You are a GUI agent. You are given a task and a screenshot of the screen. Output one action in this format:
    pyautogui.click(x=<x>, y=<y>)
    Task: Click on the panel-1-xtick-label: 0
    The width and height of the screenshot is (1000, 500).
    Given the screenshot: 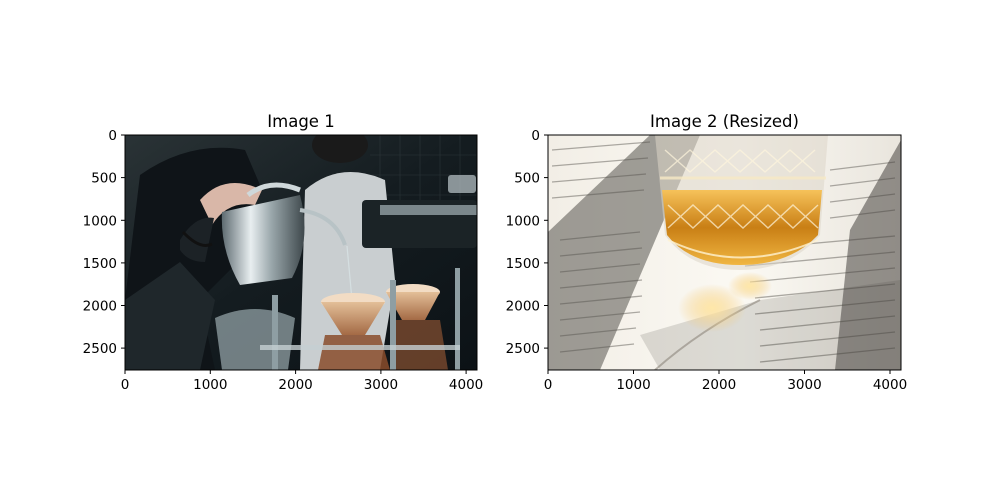 What is the action you would take?
    pyautogui.click(x=125, y=385)
    